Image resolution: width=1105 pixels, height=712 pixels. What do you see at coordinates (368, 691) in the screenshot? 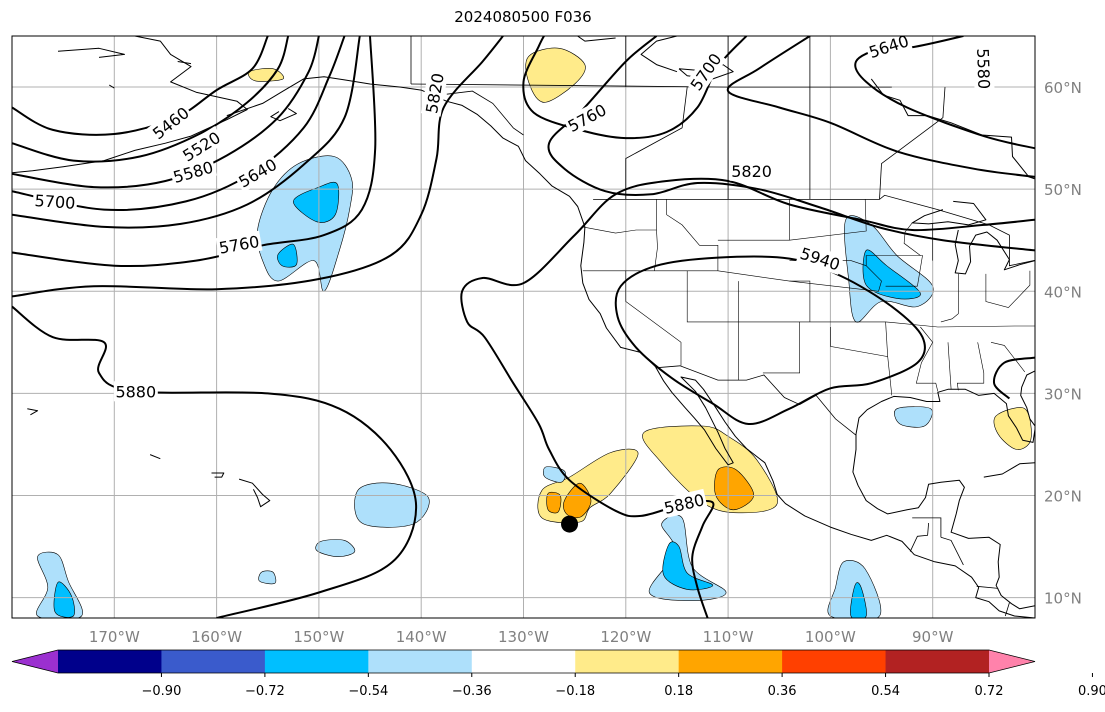
I see `colorbar-tick-label: −0.54` at bounding box center [368, 691].